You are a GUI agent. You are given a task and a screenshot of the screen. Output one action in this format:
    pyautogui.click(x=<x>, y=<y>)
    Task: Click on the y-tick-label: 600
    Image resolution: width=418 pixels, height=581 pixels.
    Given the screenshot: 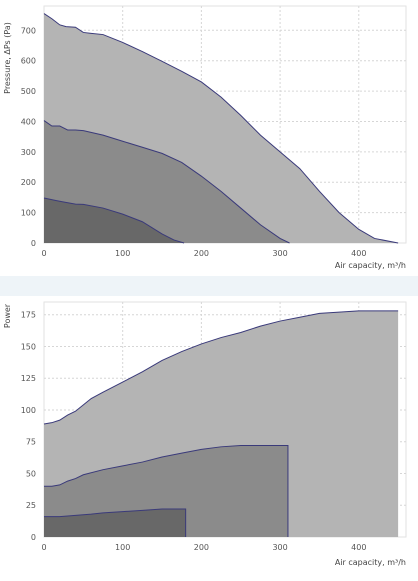 What is the action you would take?
    pyautogui.click(x=28, y=61)
    